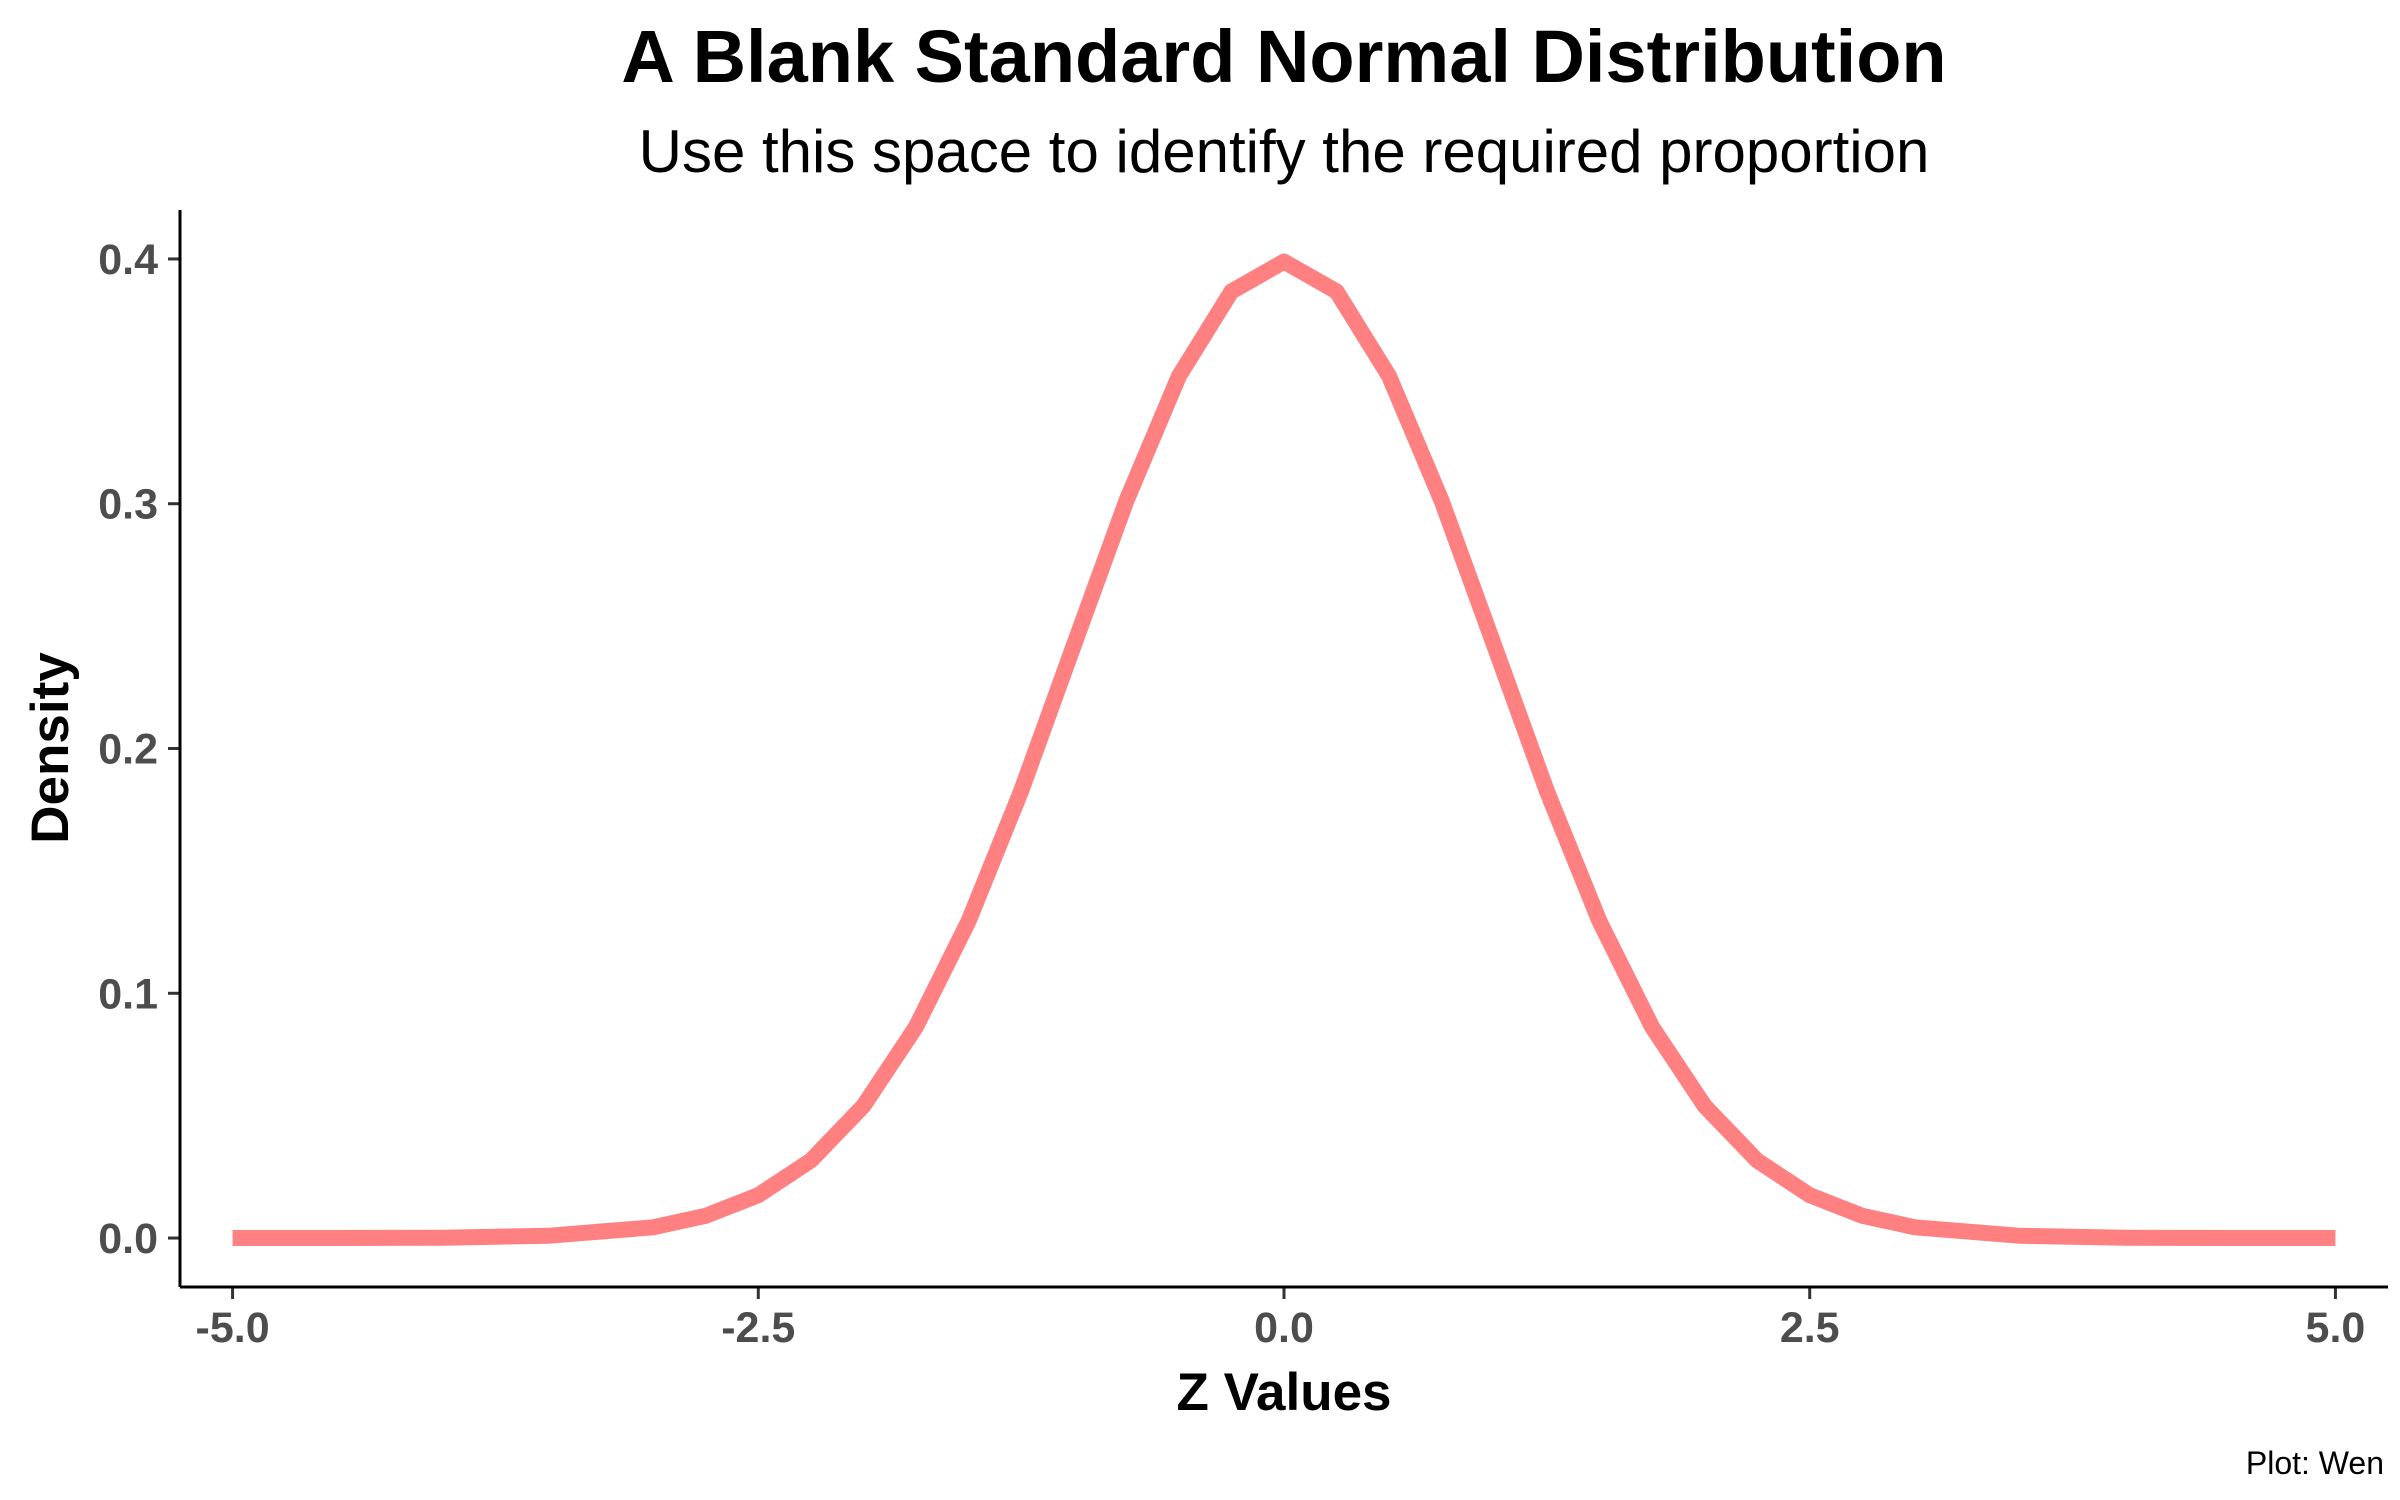  Describe the element at coordinates (128, 750) in the screenshot. I see `y-tick-label: 0.2` at that location.